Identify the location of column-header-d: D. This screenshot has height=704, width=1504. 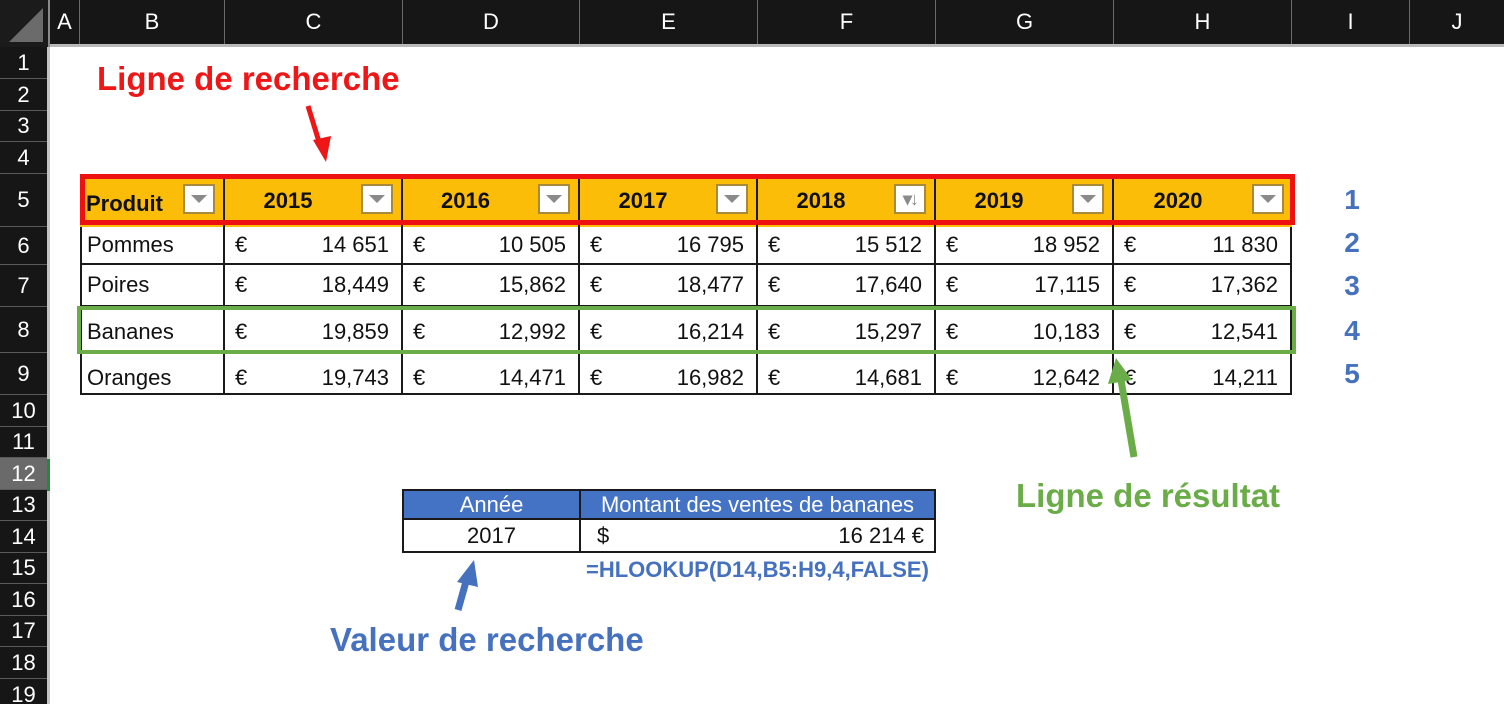
(491, 22).